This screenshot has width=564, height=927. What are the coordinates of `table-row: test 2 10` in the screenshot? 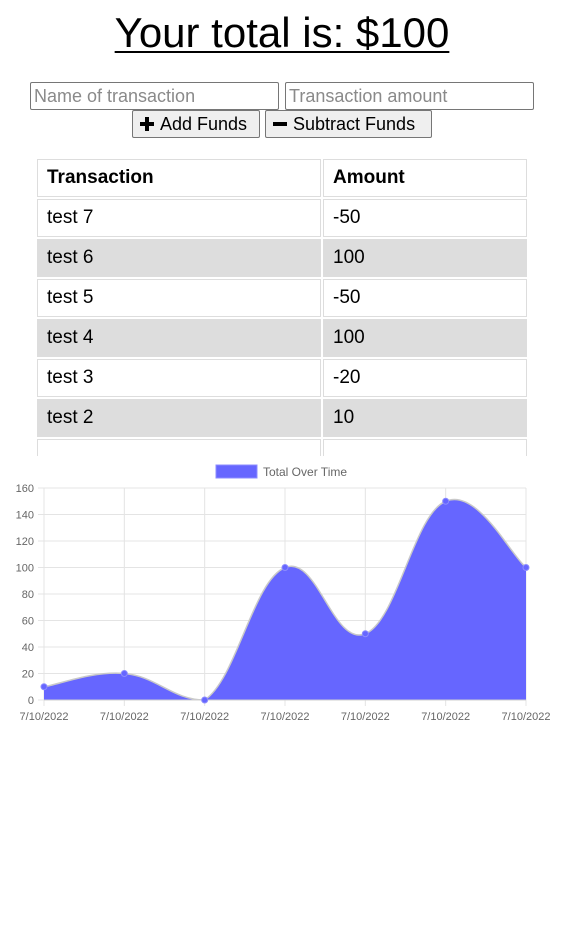 It's located at (282, 418).